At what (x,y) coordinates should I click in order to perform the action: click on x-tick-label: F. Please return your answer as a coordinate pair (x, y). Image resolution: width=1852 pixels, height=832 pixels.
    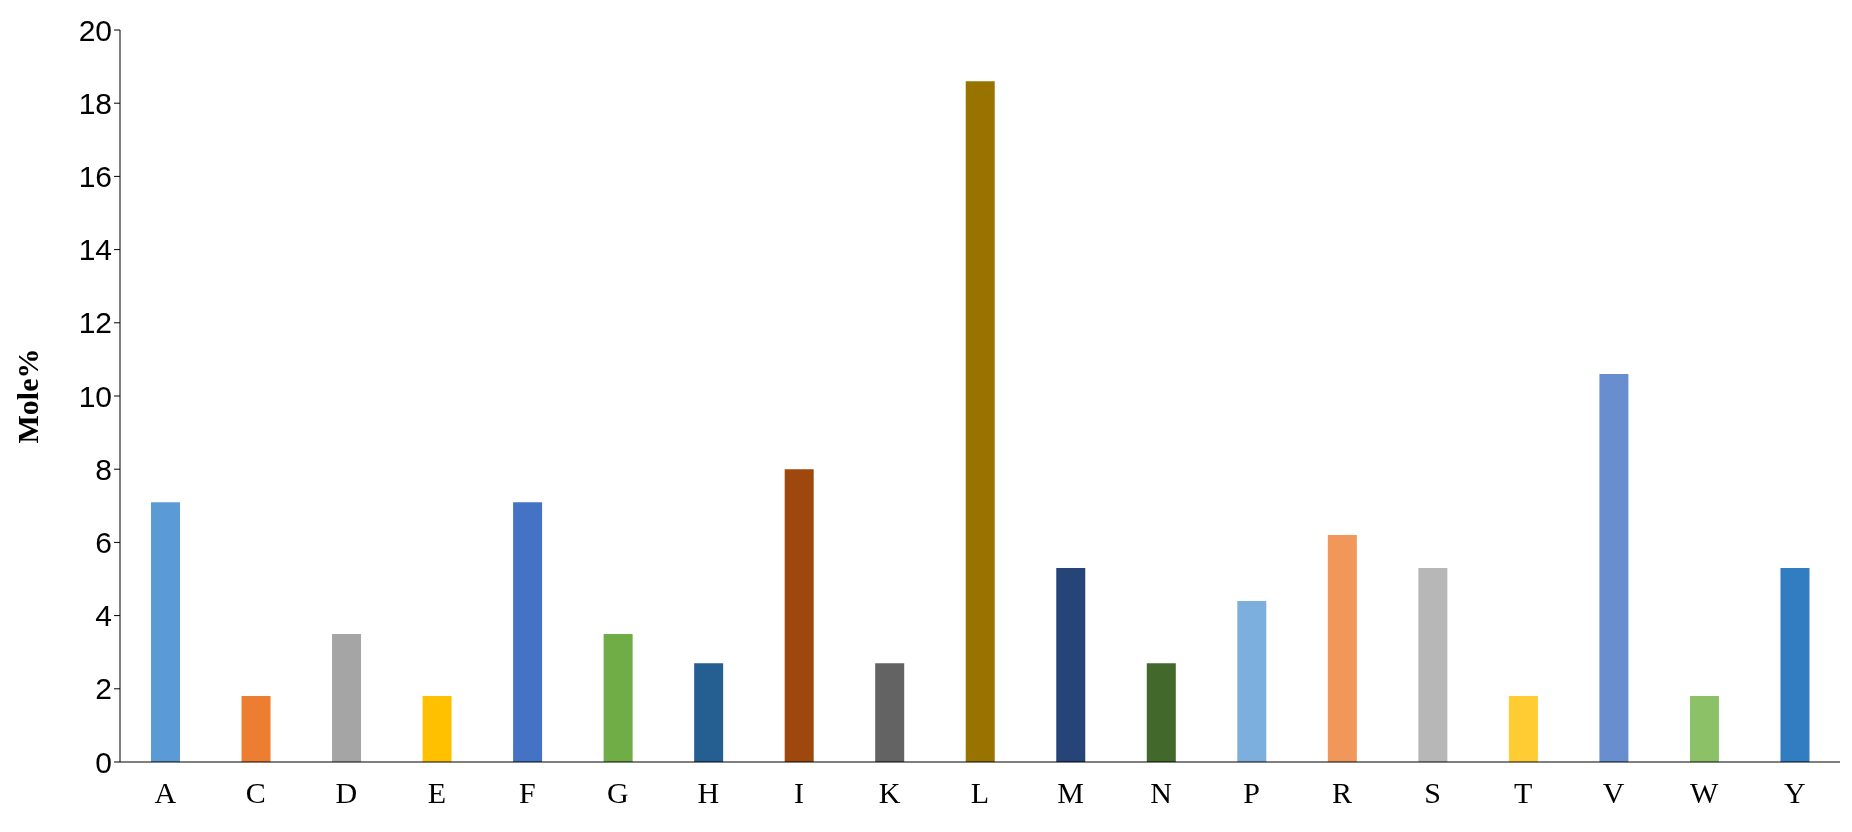
    Looking at the image, I should click on (527, 793).